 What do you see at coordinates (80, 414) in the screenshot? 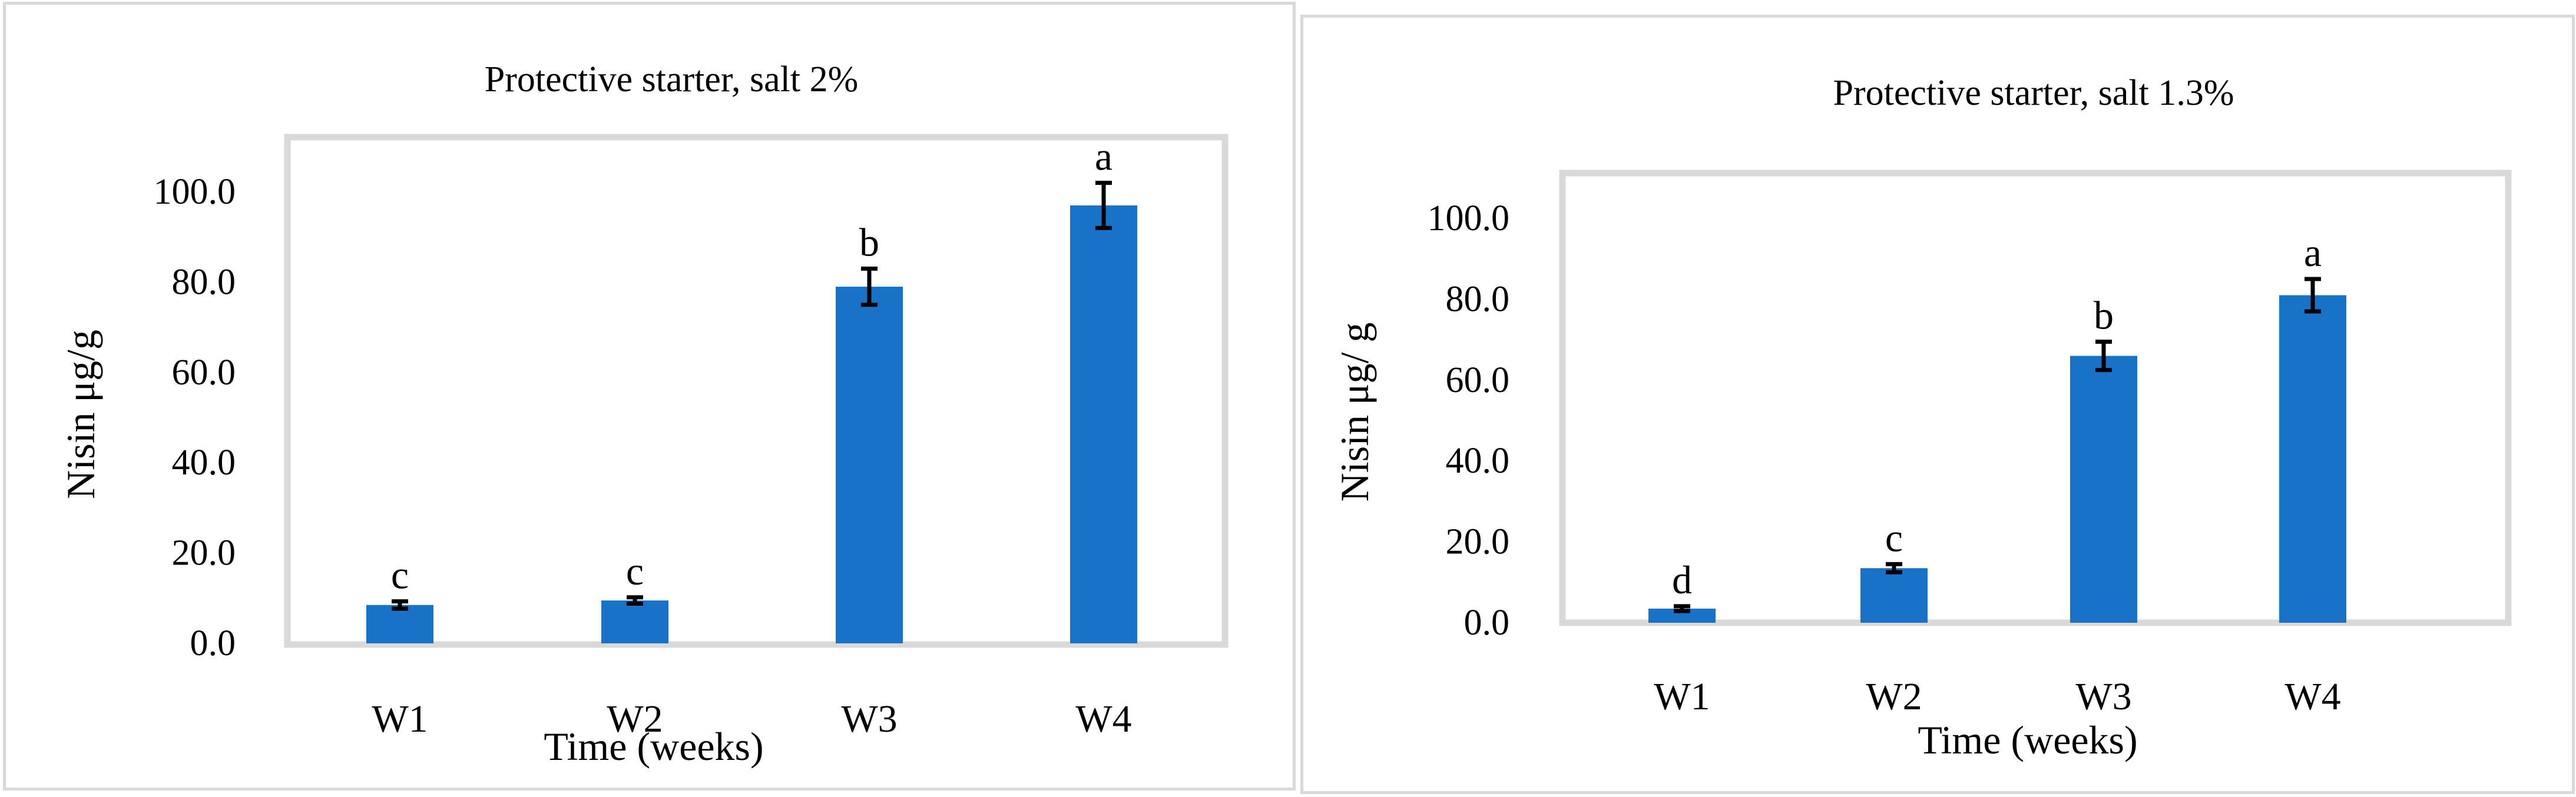
I see `y-axis-title: Nisin μg/g` at bounding box center [80, 414].